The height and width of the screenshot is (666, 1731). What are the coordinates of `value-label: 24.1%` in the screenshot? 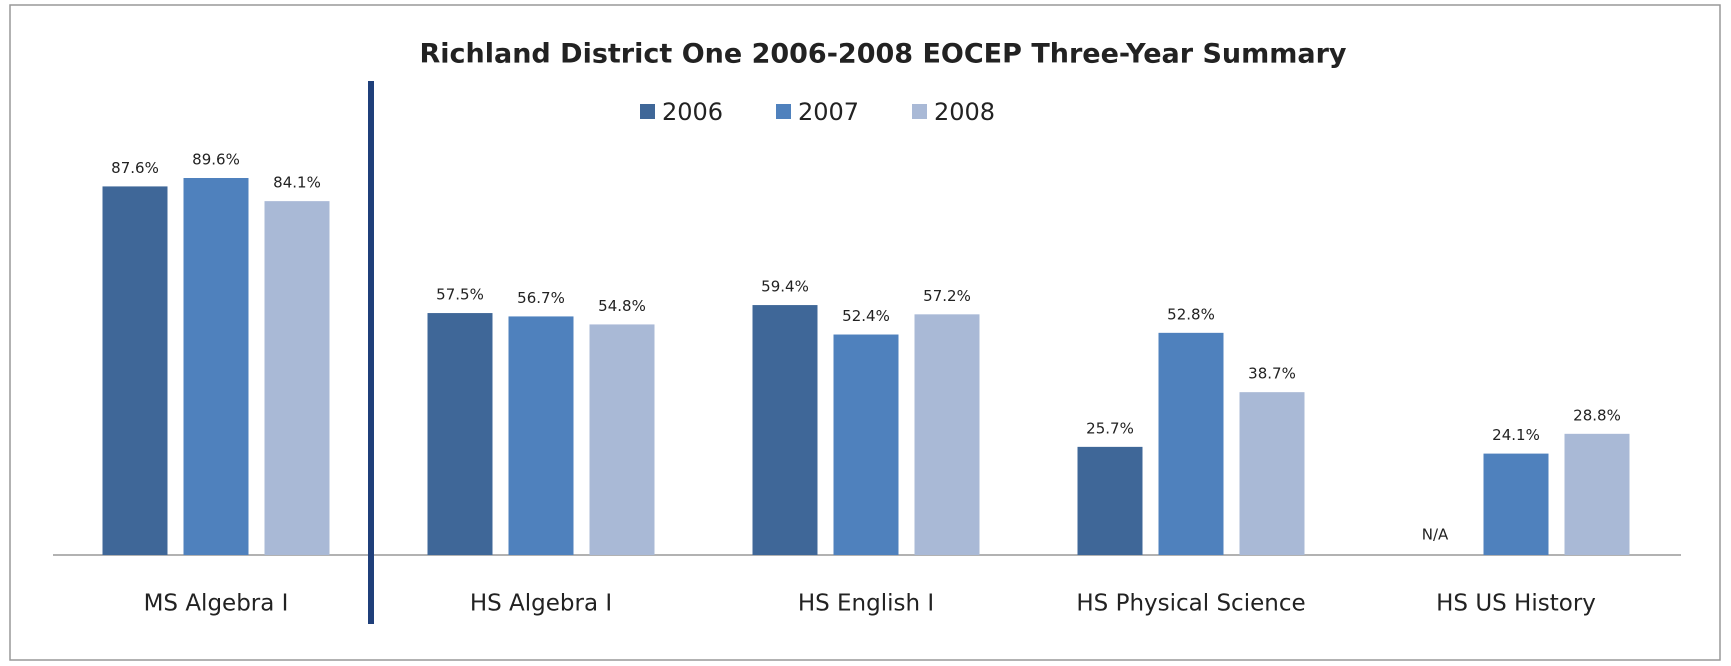 It's located at (1516, 435).